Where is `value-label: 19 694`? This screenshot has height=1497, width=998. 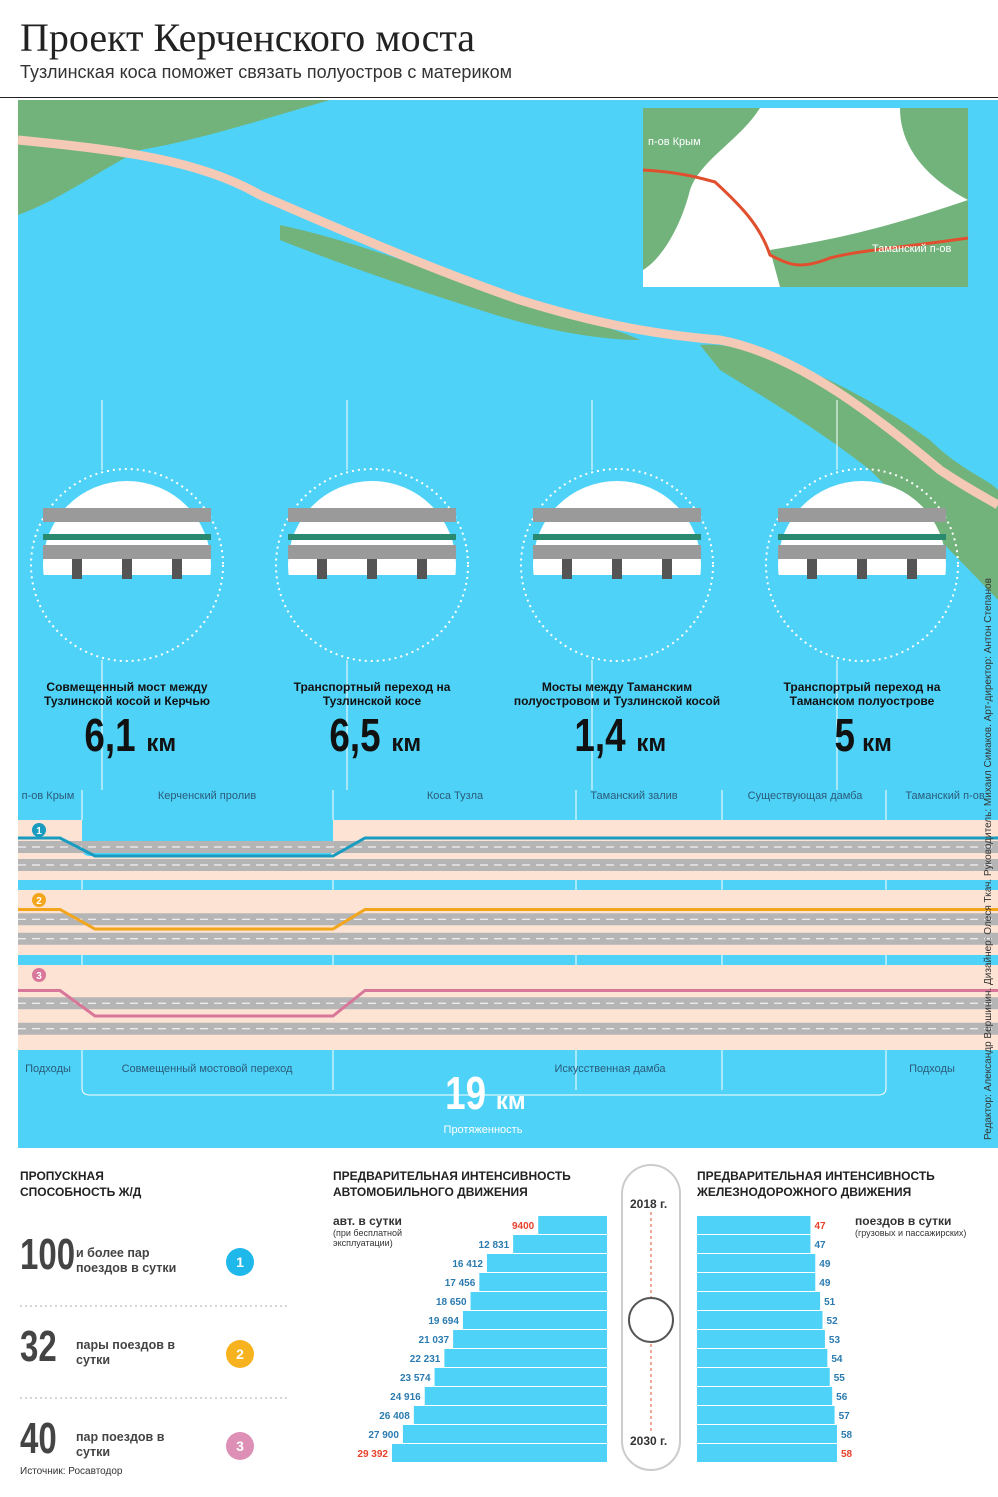
value-label: 19 694 is located at coordinates (443, 1321).